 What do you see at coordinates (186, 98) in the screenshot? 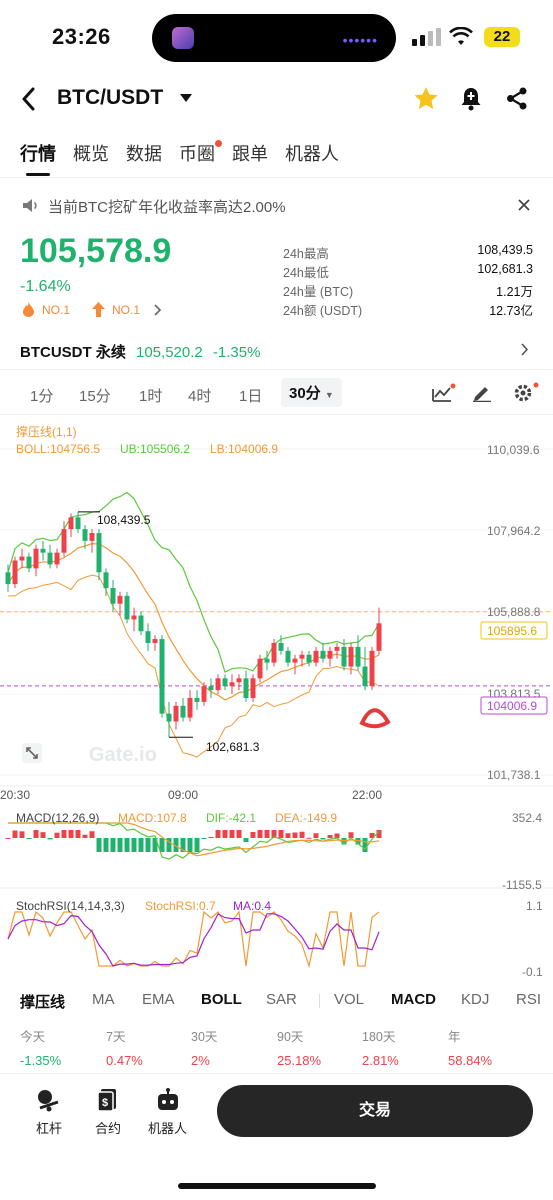
I see `chevron-down-icon` at bounding box center [186, 98].